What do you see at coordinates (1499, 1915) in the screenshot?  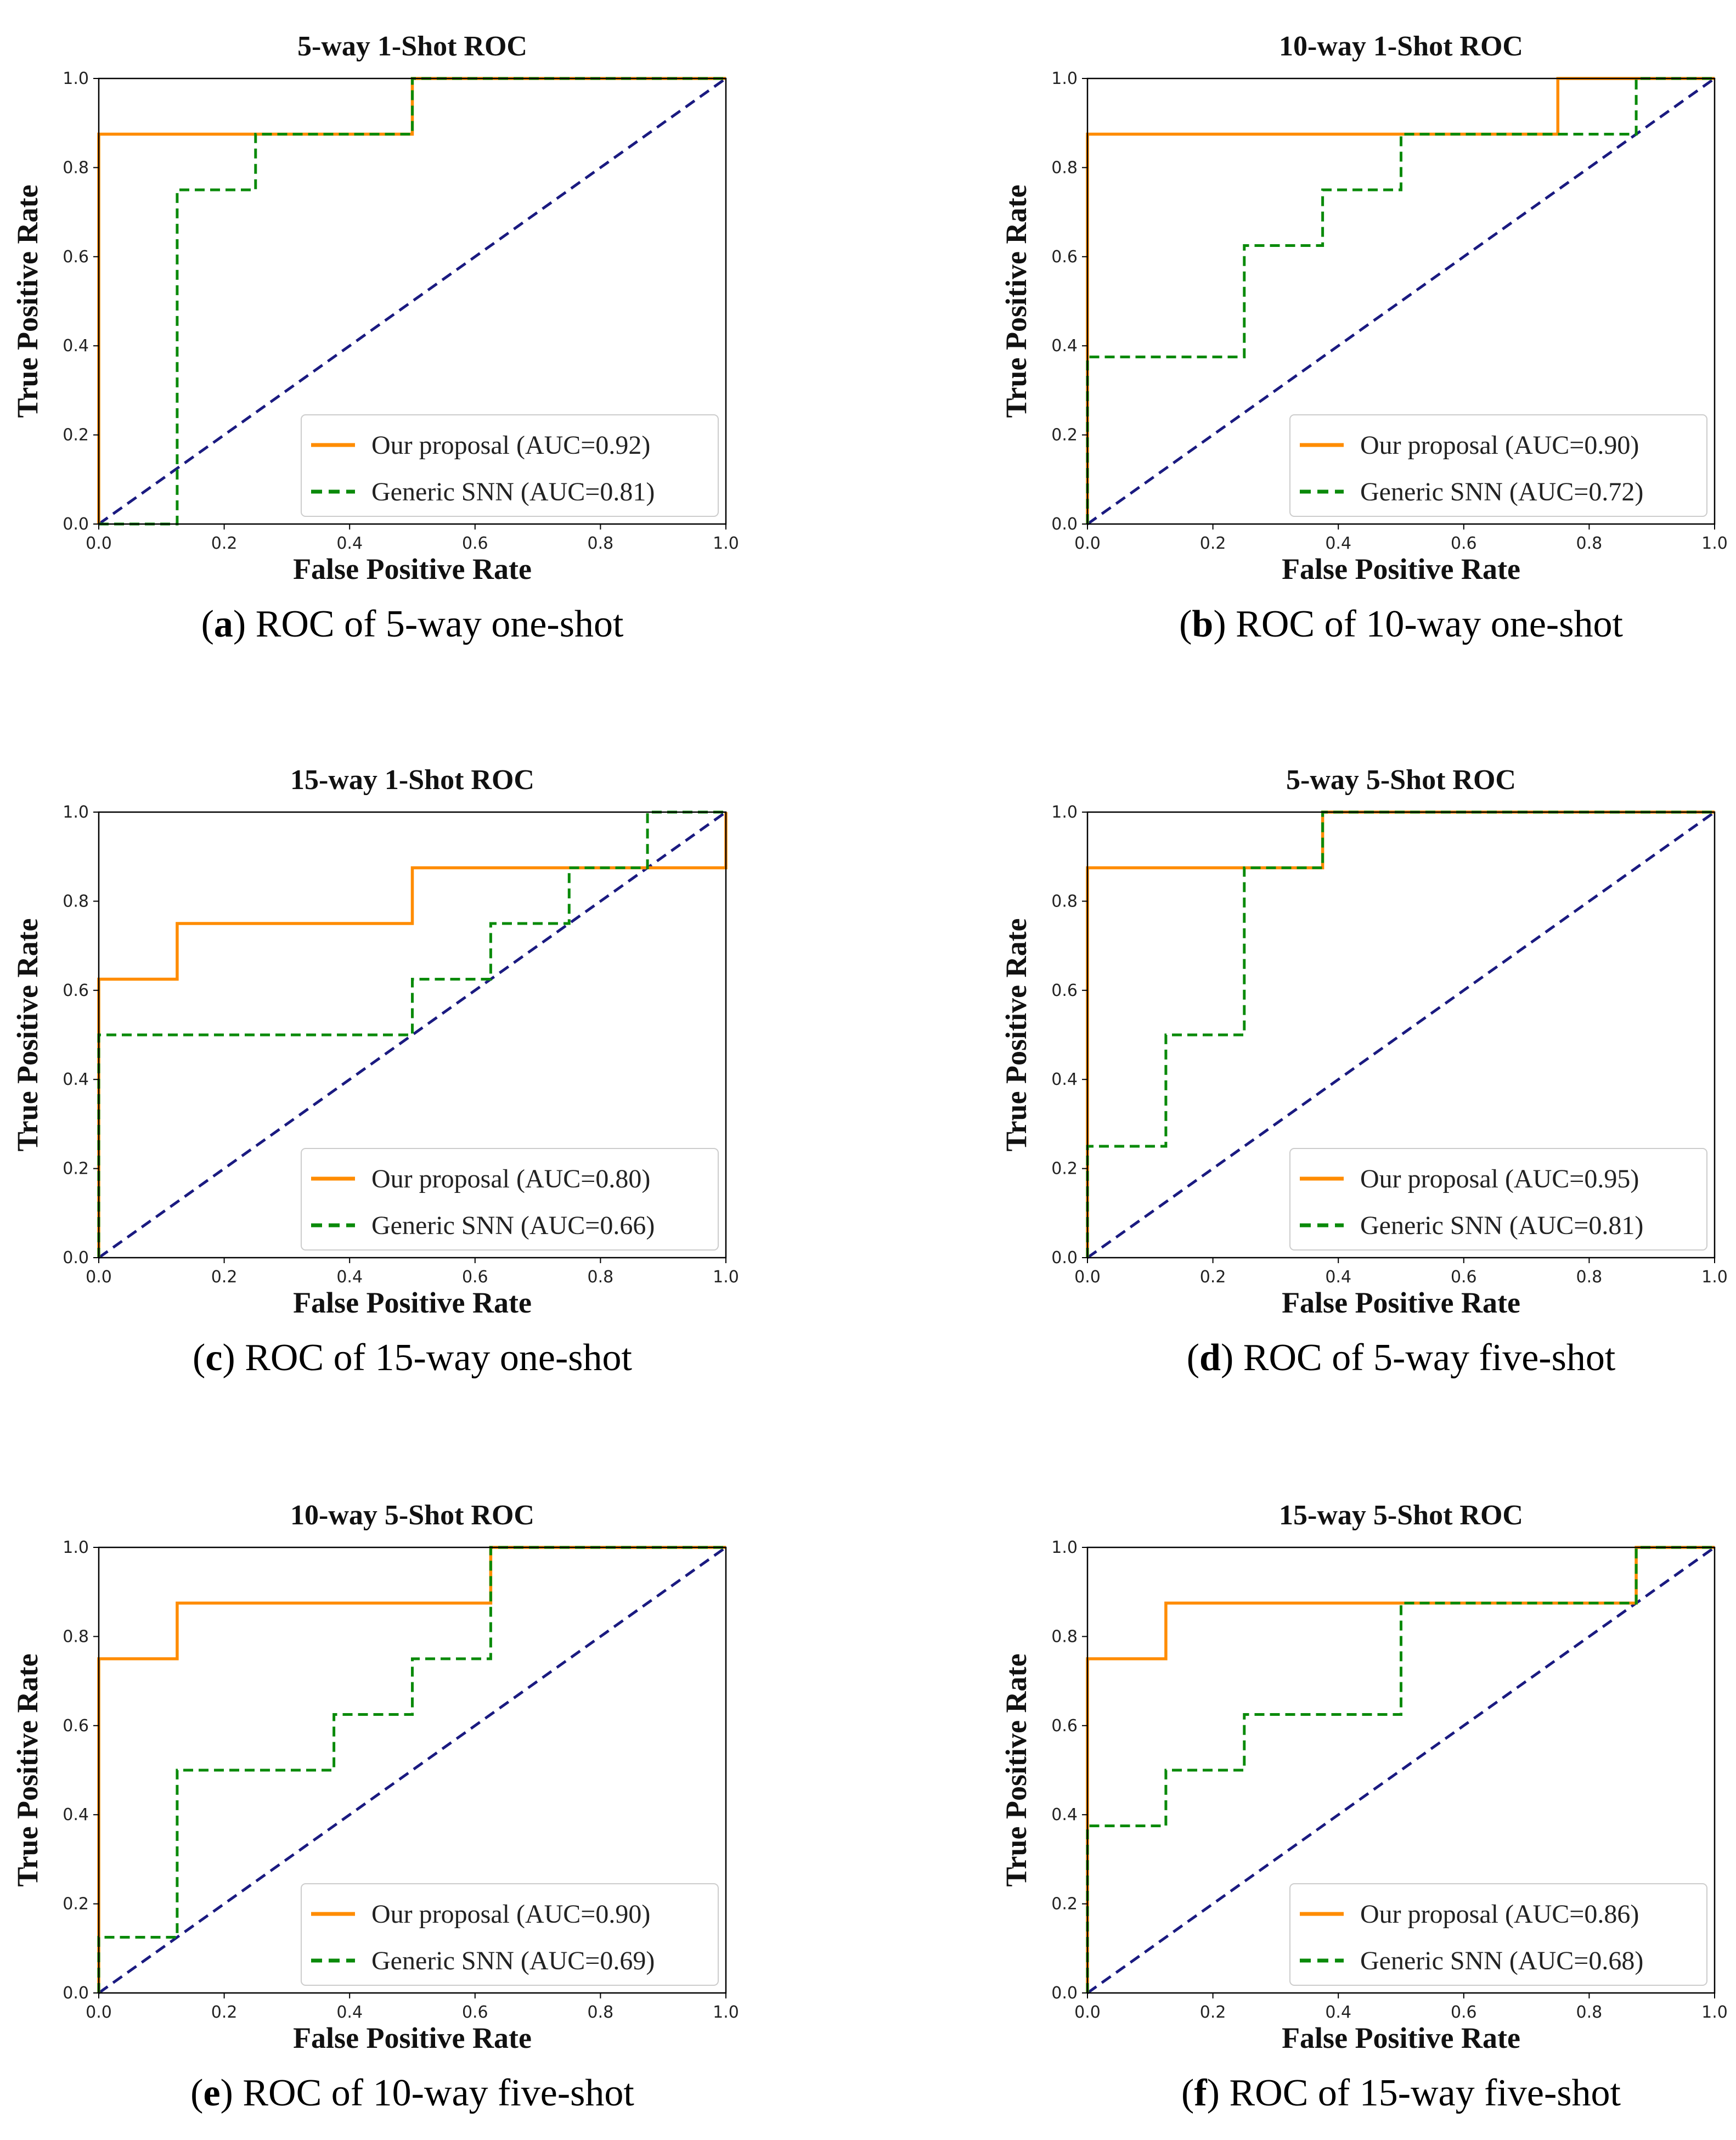 I see `legend-label: Our proposal (AUC=0.86)` at bounding box center [1499, 1915].